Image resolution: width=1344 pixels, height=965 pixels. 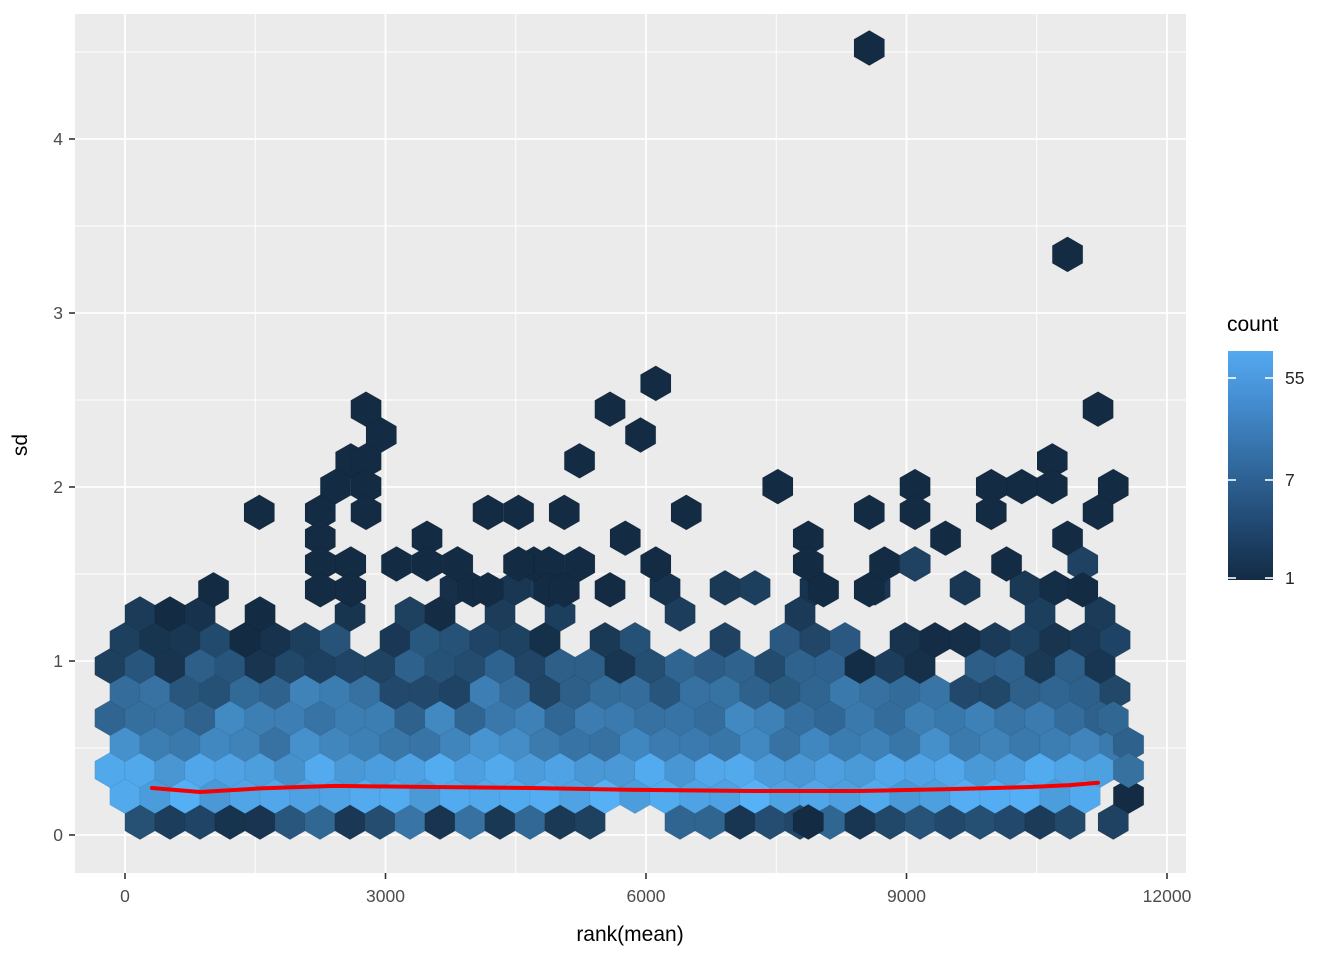 I want to click on legend: count 55 7 1, so click(x=1265, y=450).